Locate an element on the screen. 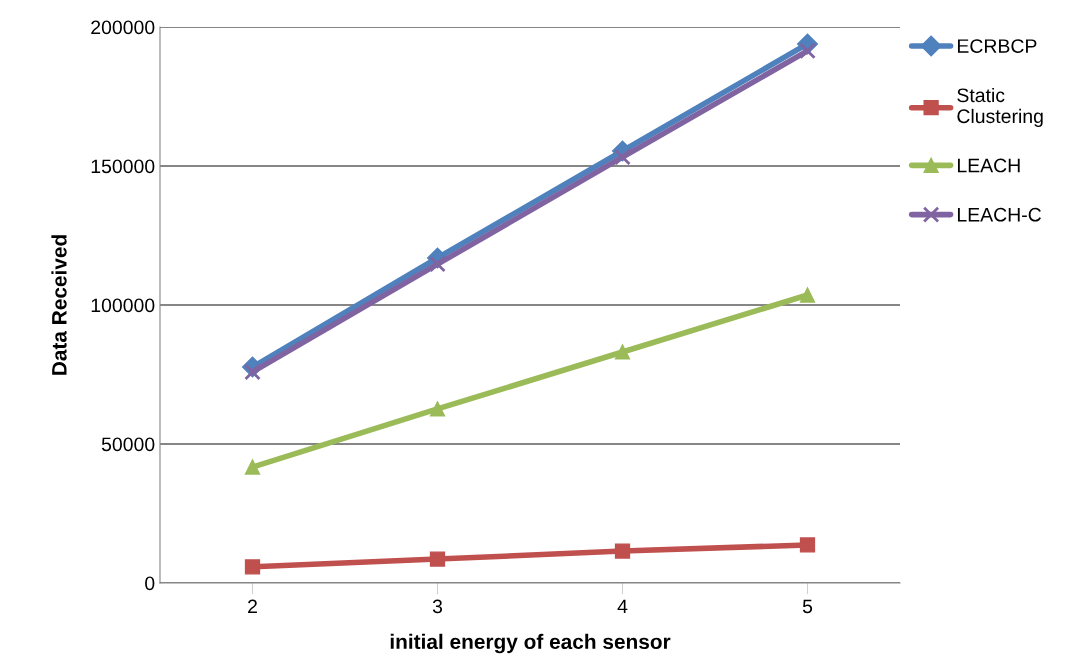 This screenshot has width=1073, height=664. x-axis-title: initial energy of each sensor is located at coordinates (530, 643).